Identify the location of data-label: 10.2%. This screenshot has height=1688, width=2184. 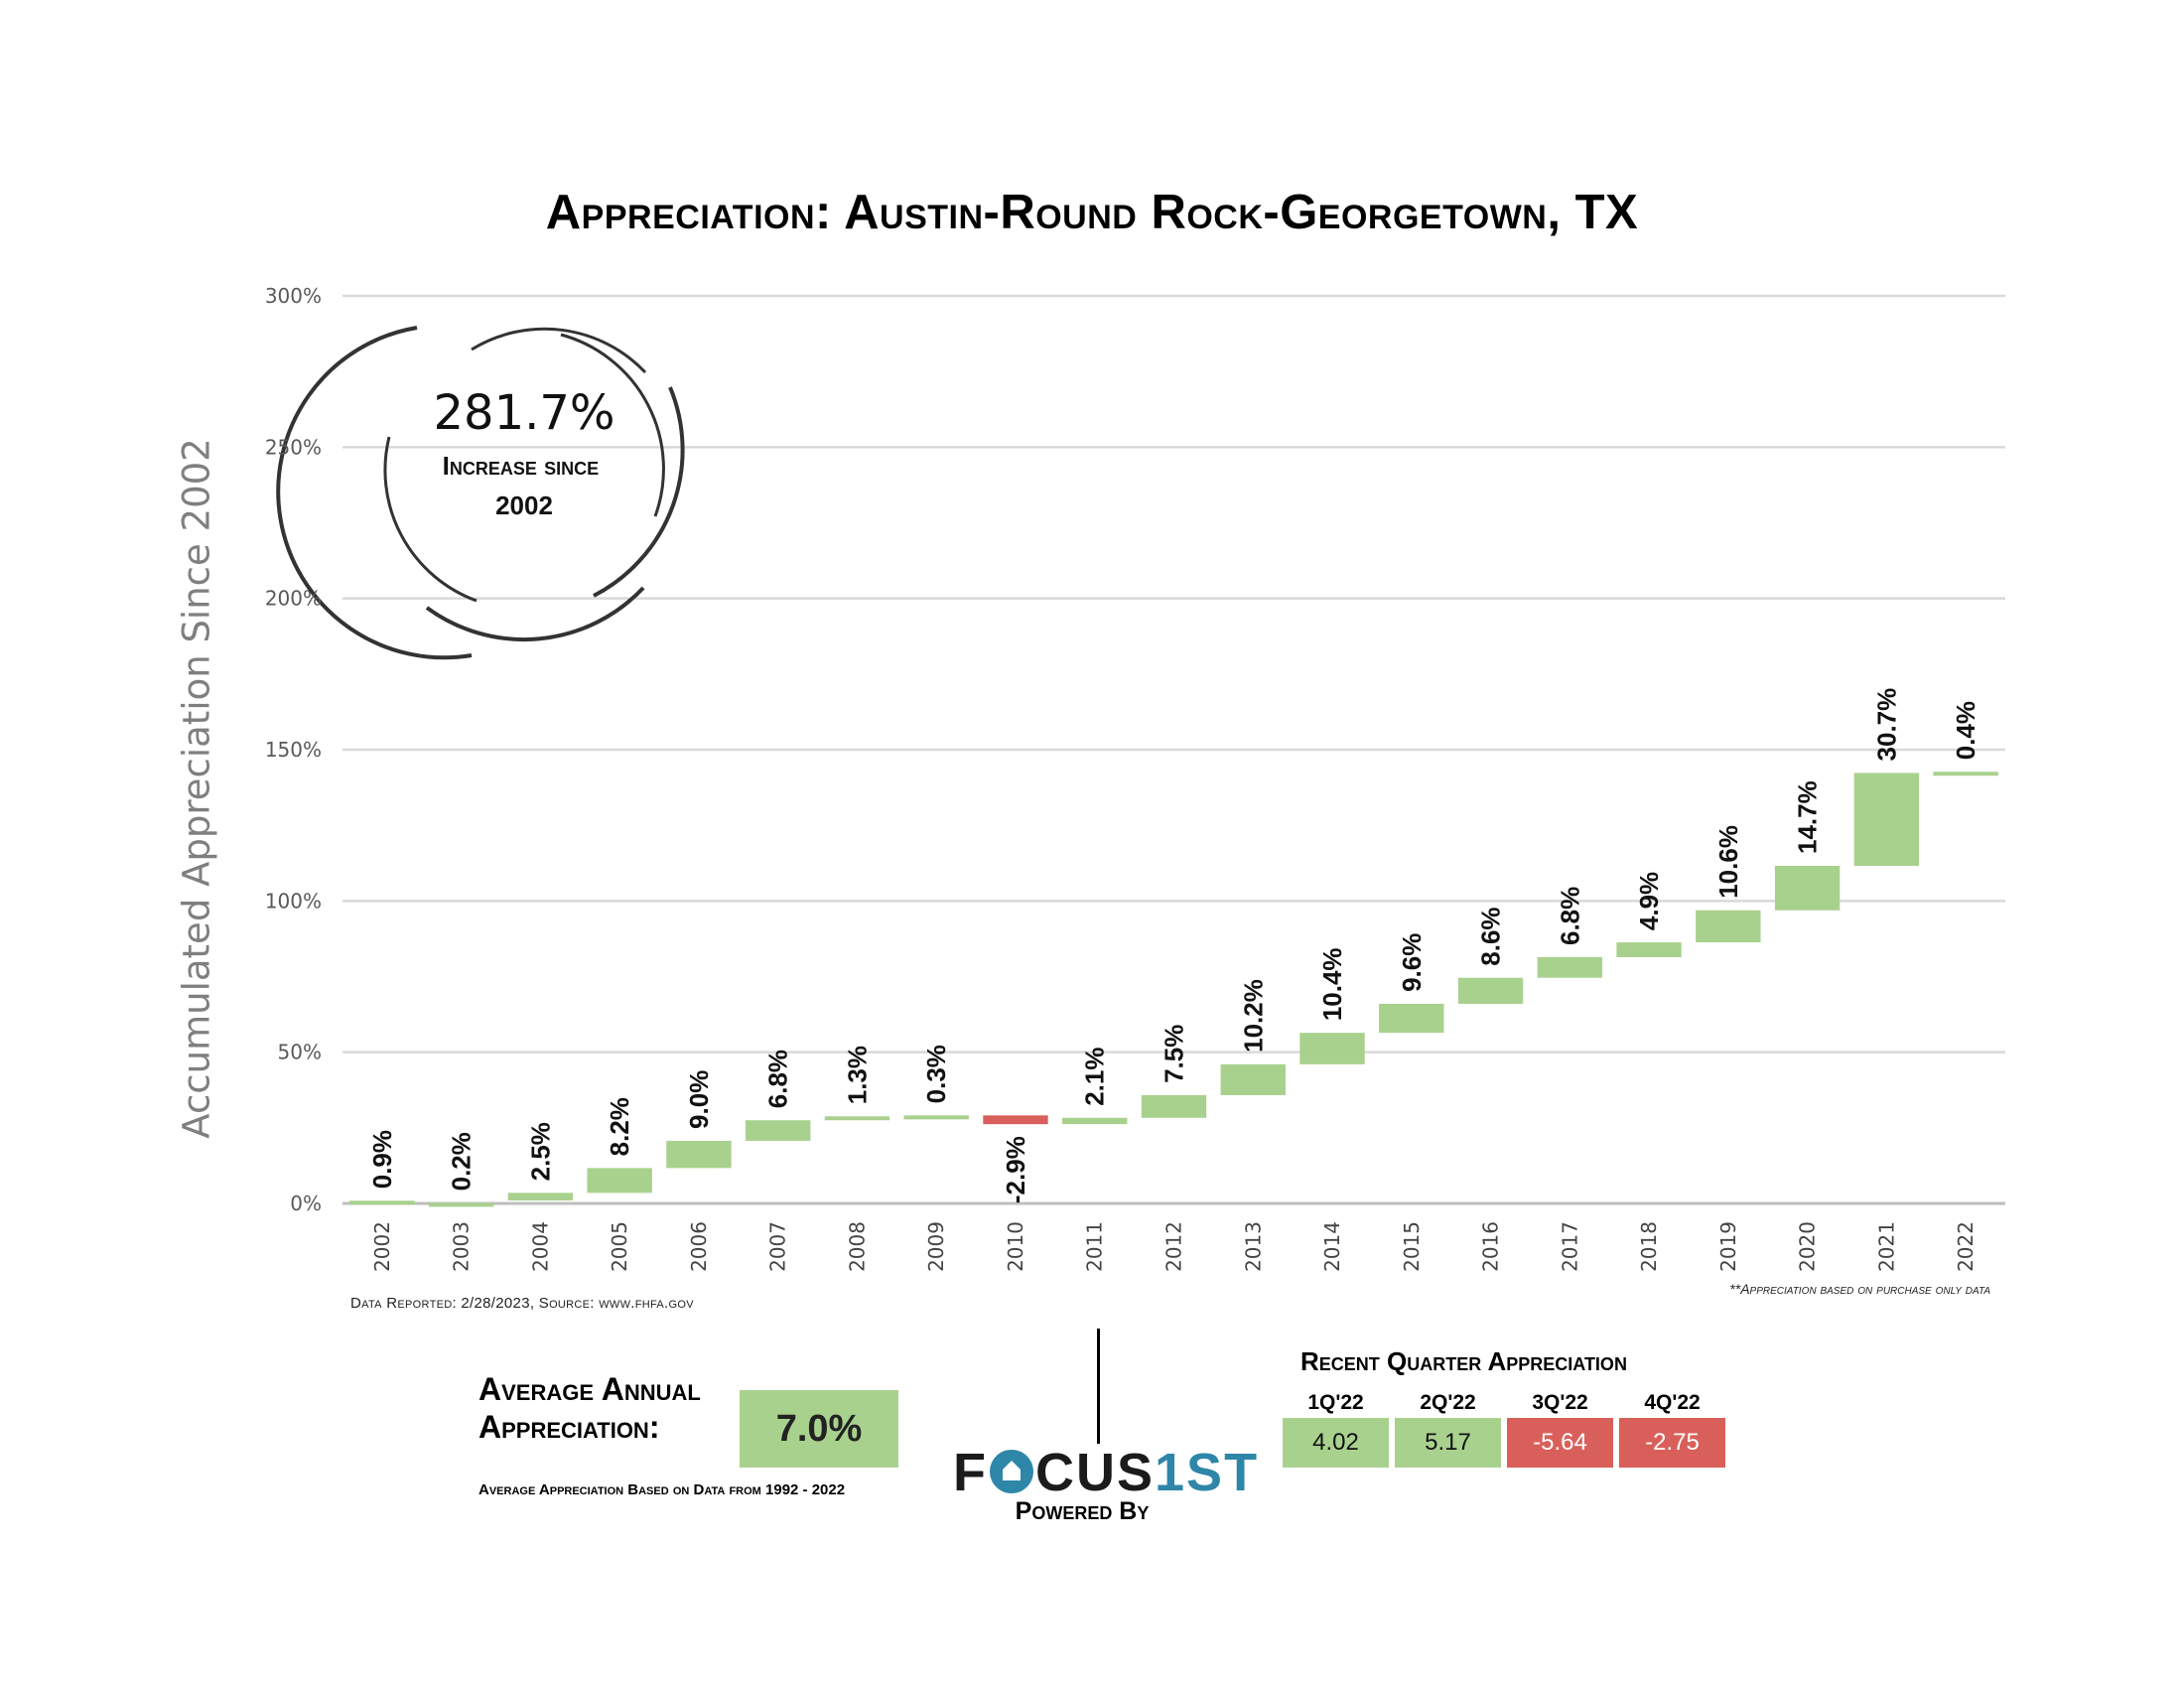
(1253, 1016).